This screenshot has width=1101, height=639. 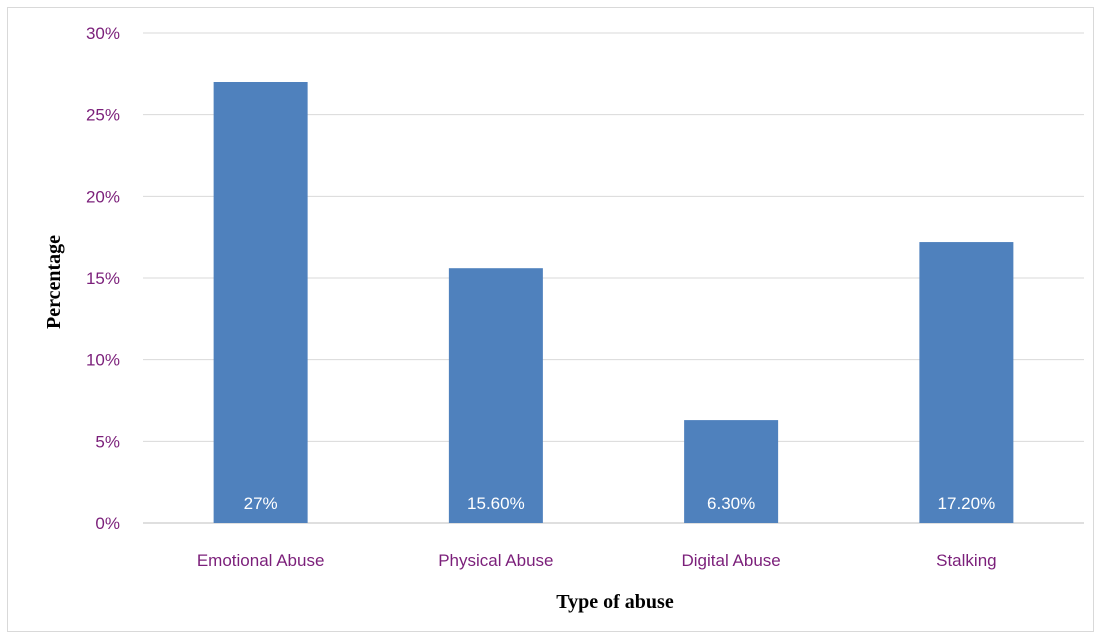 I want to click on category-label: Physical Abuse, so click(x=495, y=560).